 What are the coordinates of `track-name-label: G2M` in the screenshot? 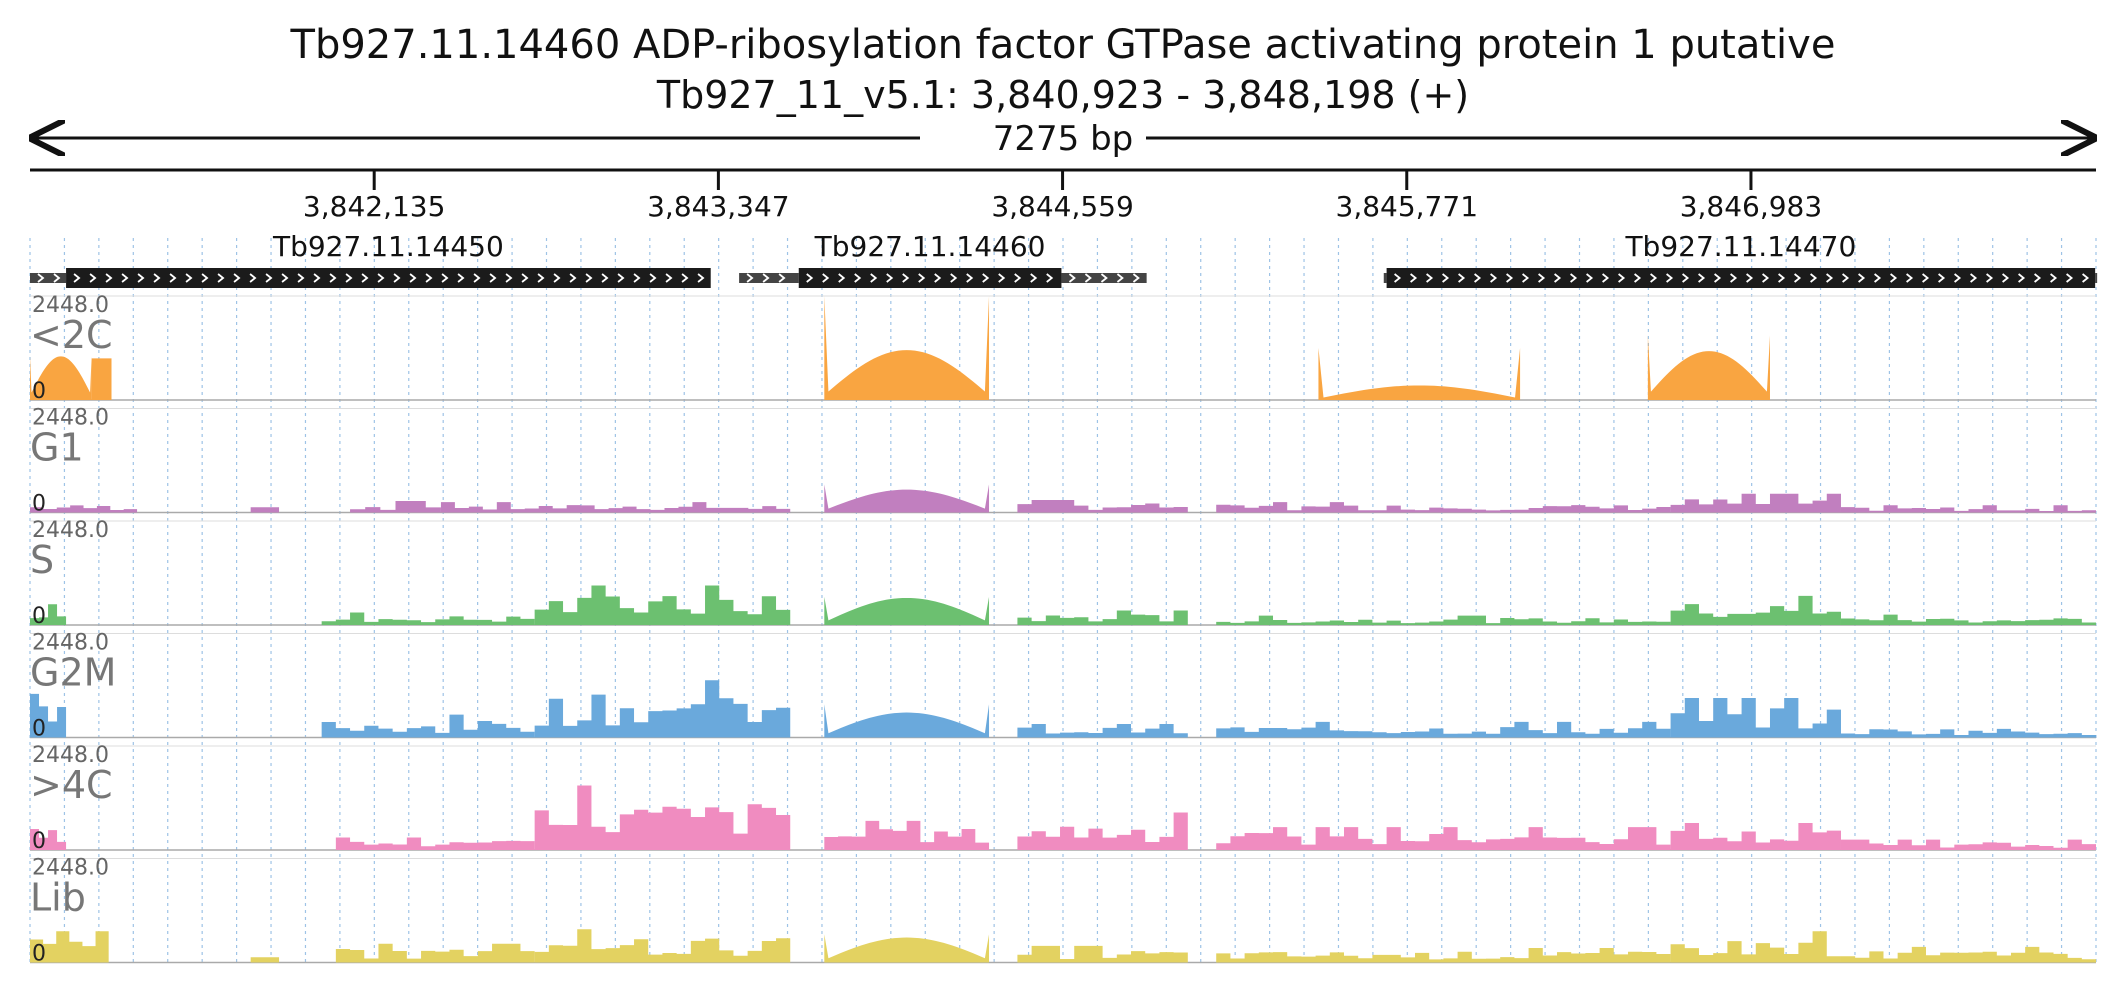 It's located at (73, 673).